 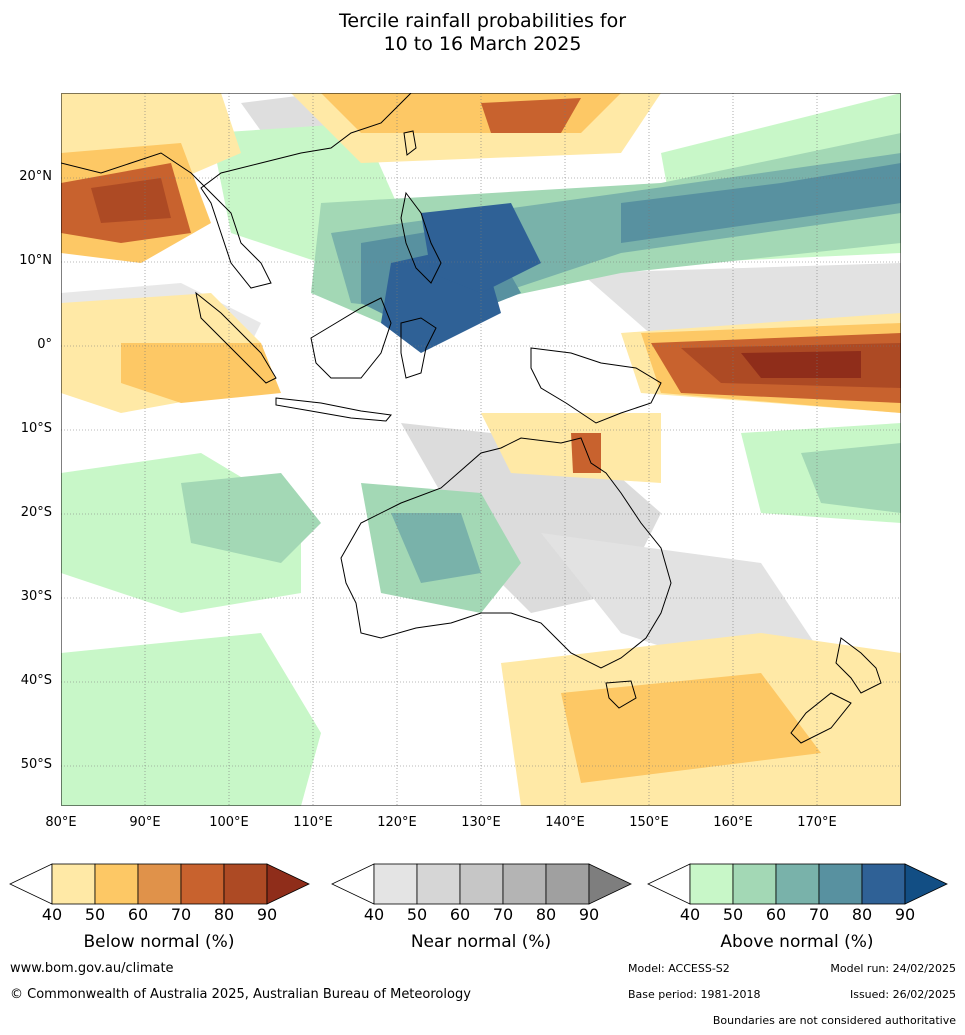 What do you see at coordinates (31, 884) in the screenshot?
I see `below-normal-extension-low` at bounding box center [31, 884].